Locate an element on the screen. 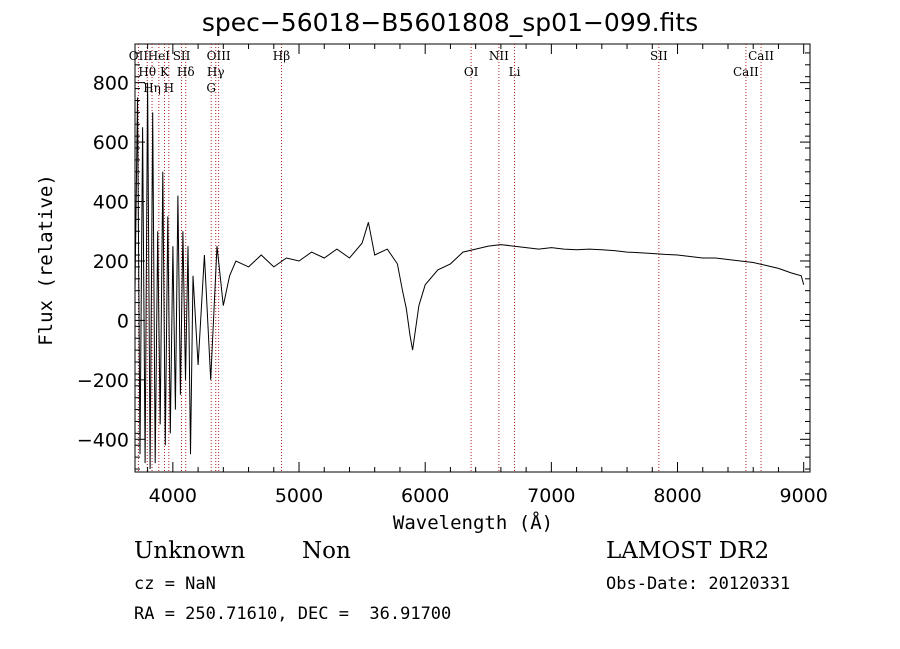  line-marker-label: NII is located at coordinates (499, 56).